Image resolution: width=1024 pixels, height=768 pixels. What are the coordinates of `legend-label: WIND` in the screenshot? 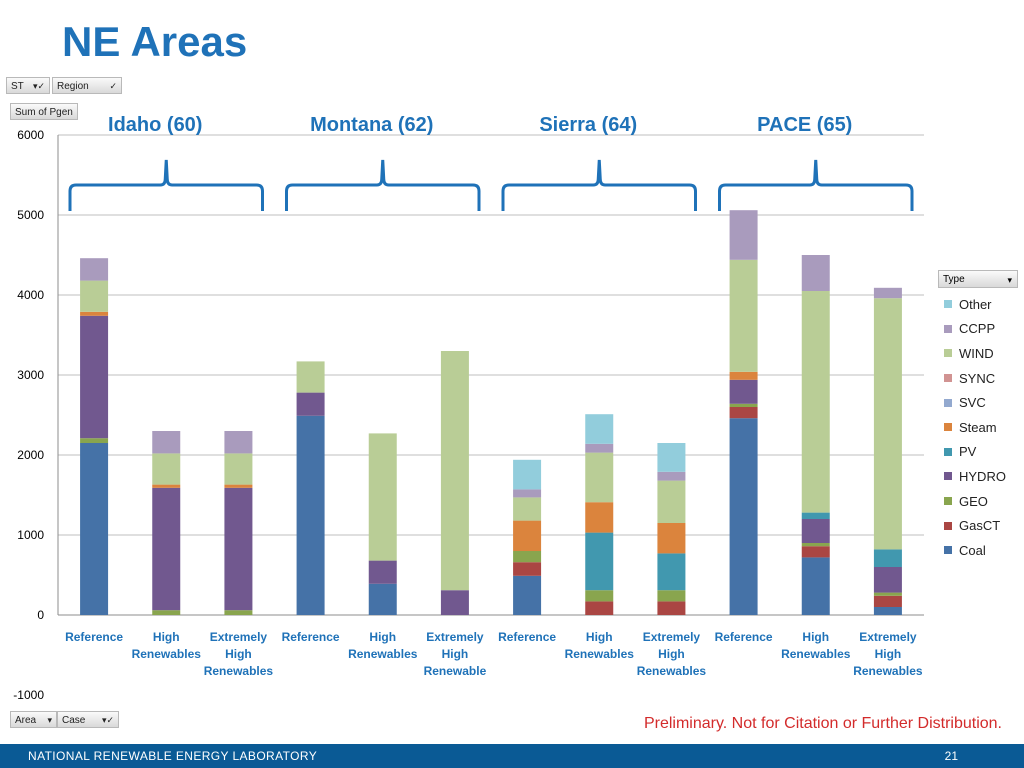 It's located at (976, 353).